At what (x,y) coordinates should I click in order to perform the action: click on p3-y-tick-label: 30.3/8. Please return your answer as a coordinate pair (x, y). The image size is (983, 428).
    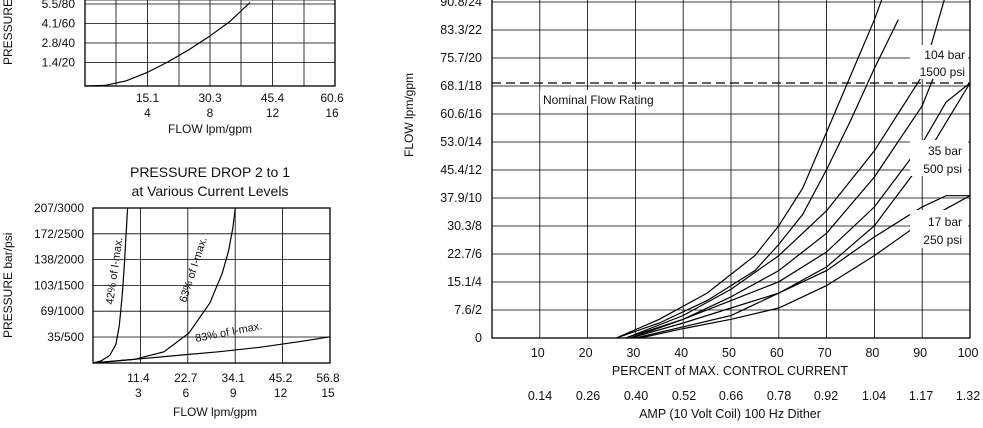
    Looking at the image, I should click on (464, 226).